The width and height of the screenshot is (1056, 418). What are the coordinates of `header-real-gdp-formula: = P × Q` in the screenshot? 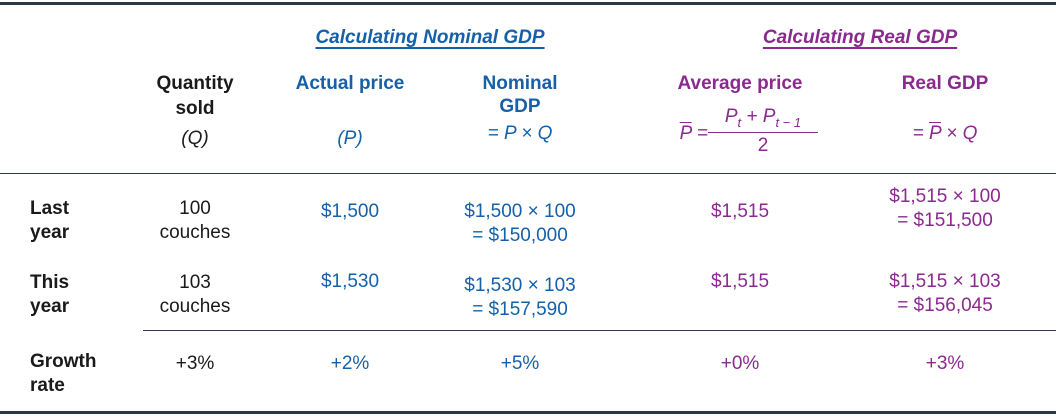 It's located at (945, 133).